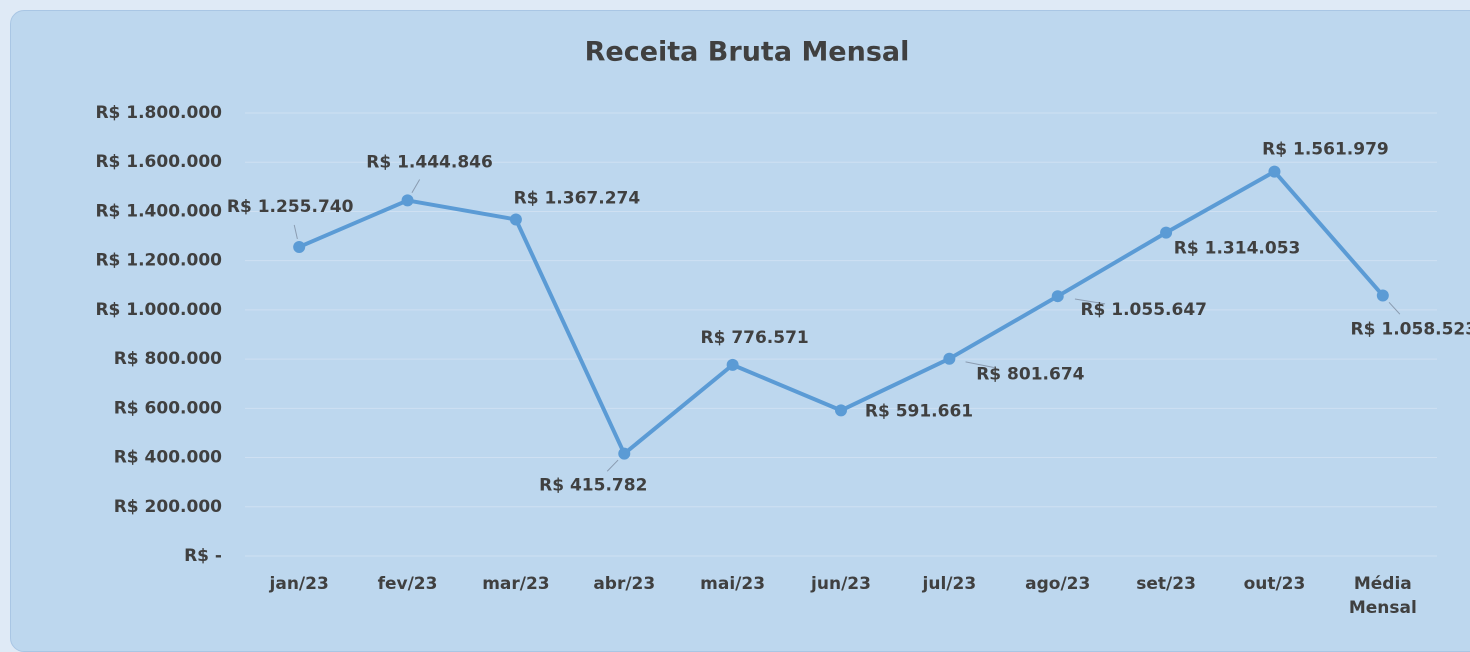  Describe the element at coordinates (593, 486) in the screenshot. I see `data-label: R$ 415.782` at that location.